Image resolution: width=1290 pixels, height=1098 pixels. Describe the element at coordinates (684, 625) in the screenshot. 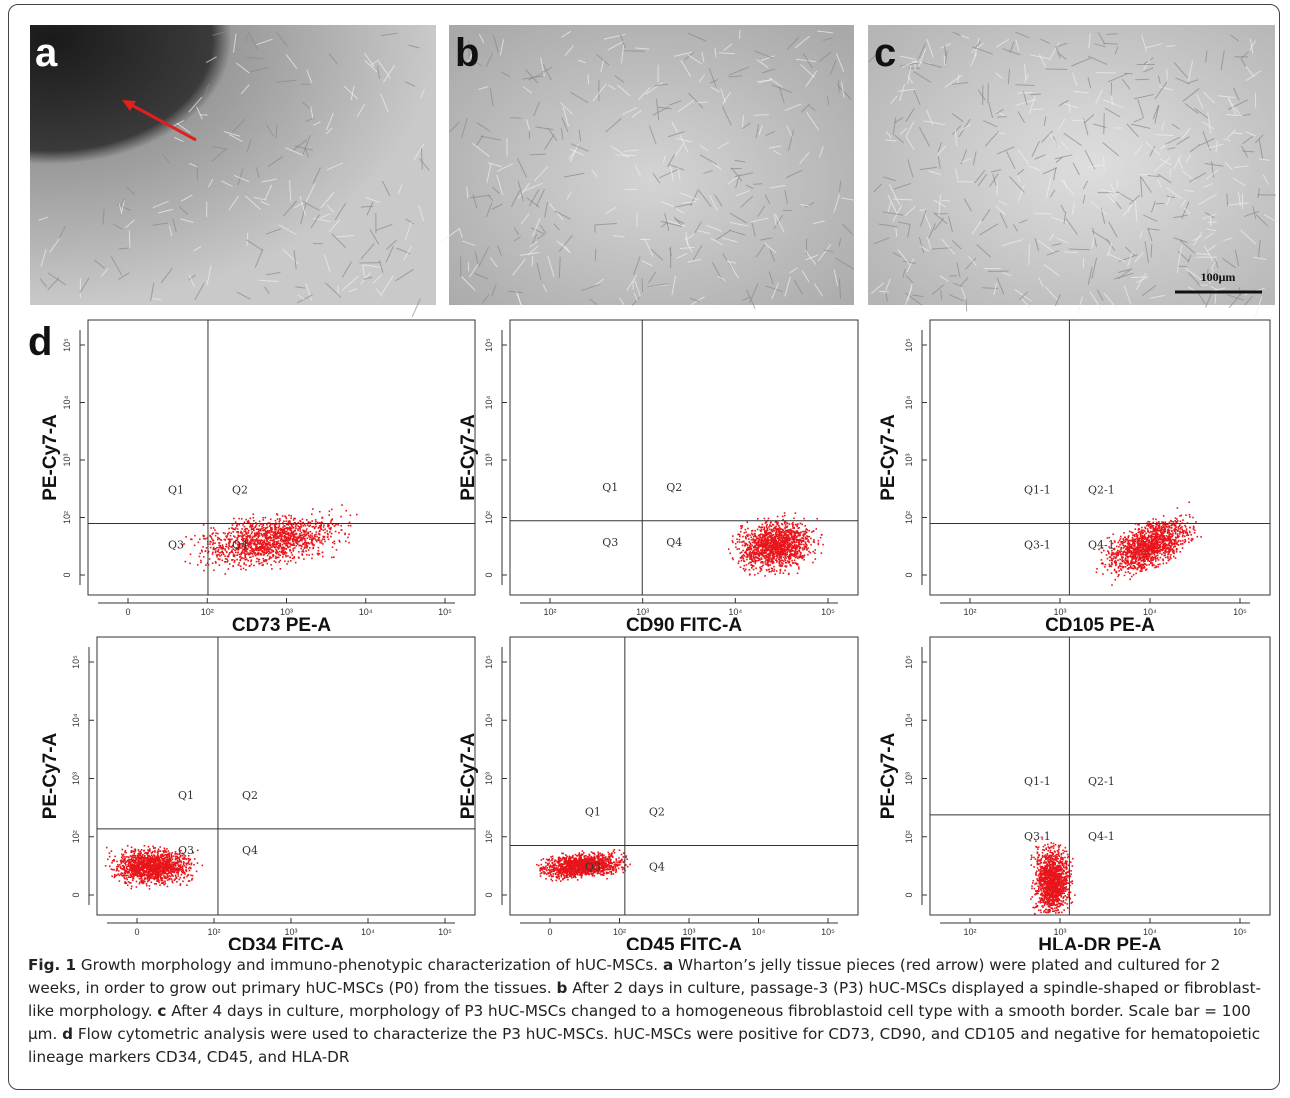

I see `x-axis-label: CD90 FITC-A` at that location.